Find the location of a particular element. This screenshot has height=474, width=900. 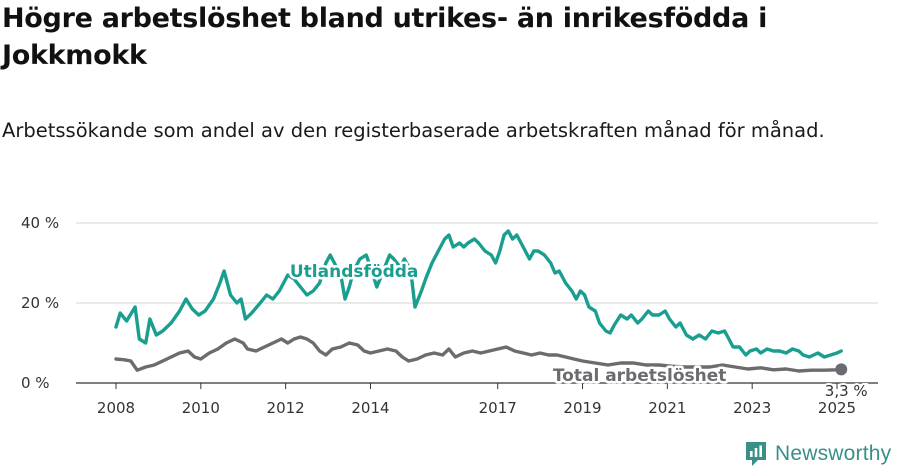

y-tick-label: 40 % is located at coordinates (40, 223).